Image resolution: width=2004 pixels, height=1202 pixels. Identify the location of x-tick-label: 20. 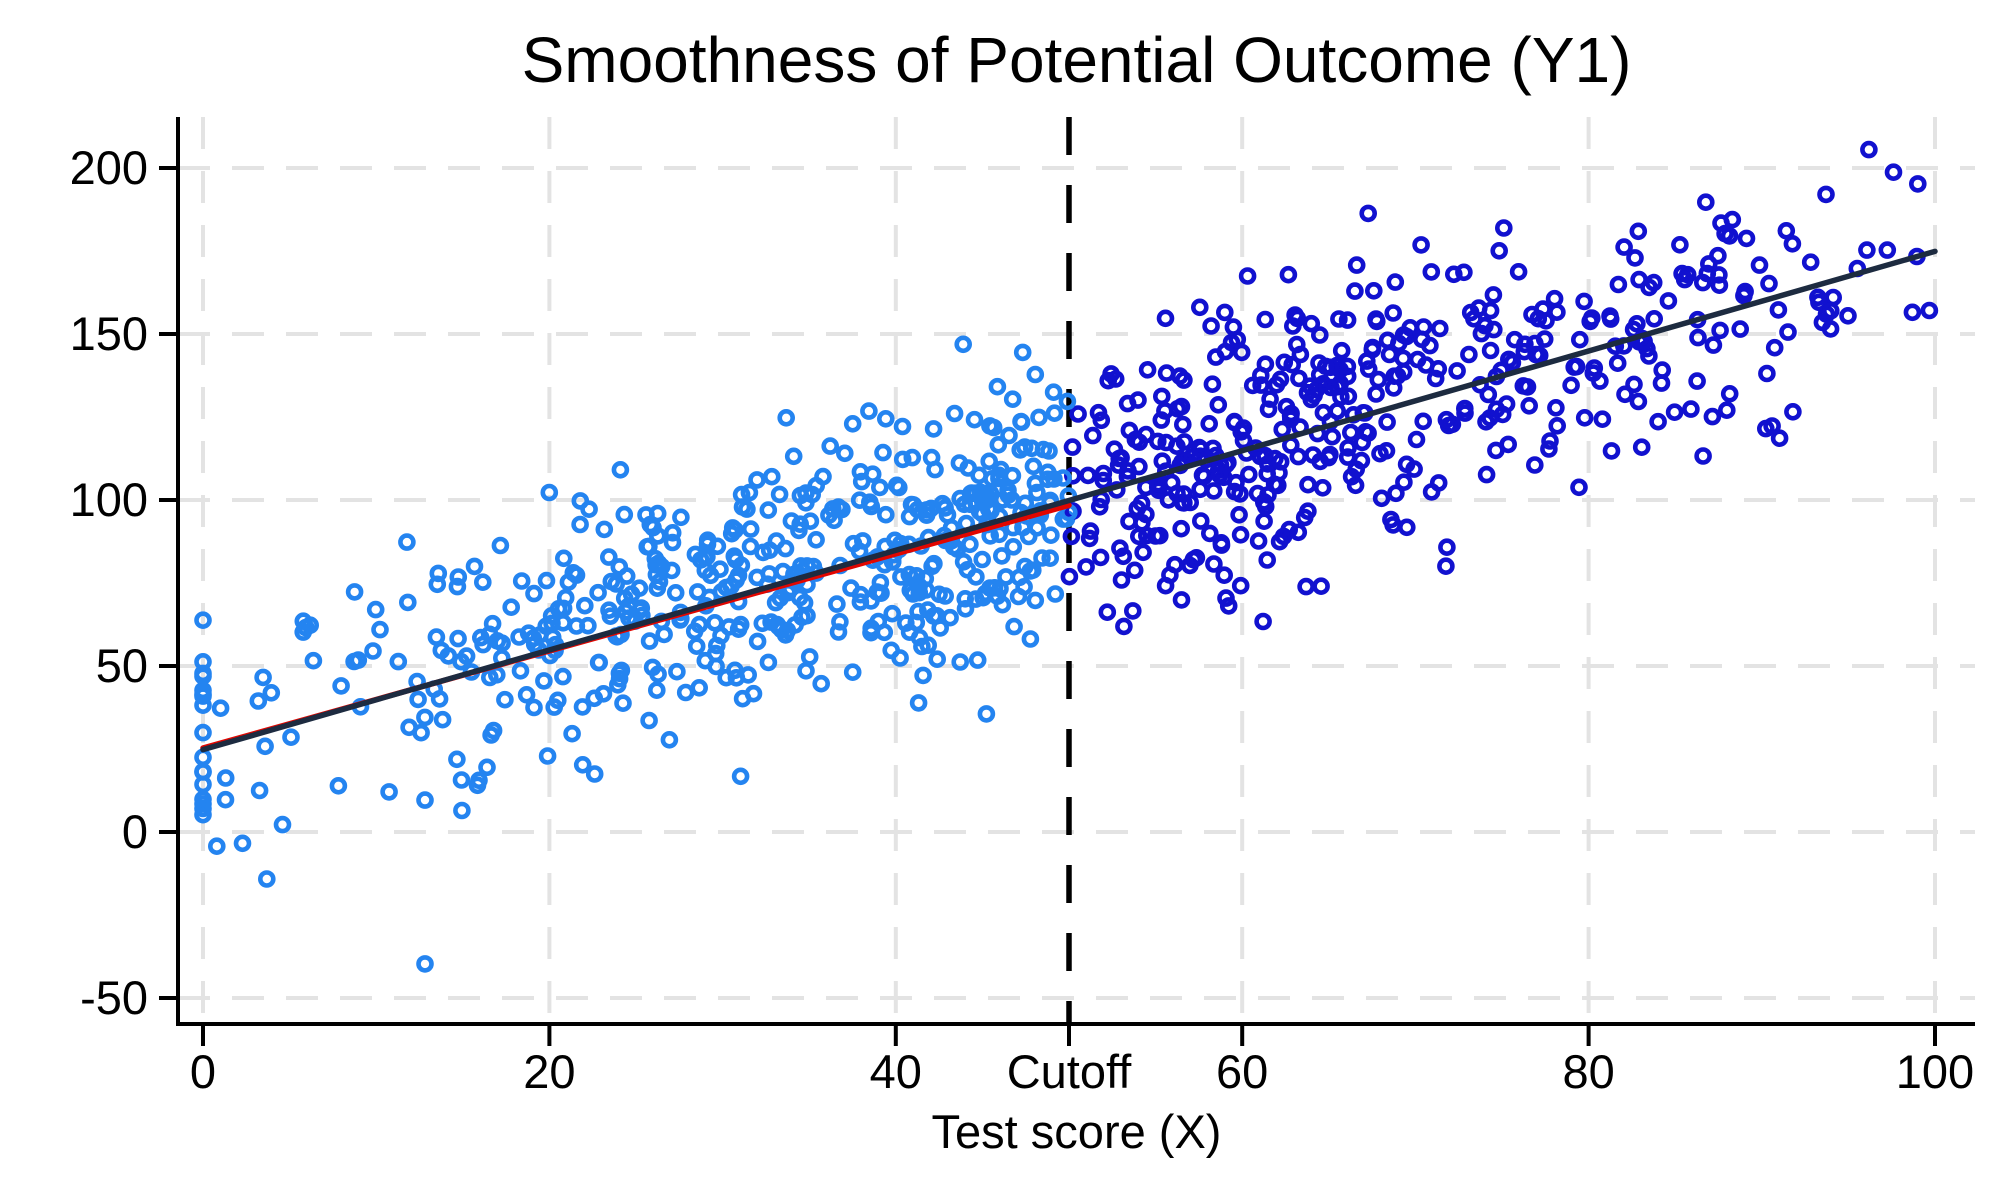
(549, 1071).